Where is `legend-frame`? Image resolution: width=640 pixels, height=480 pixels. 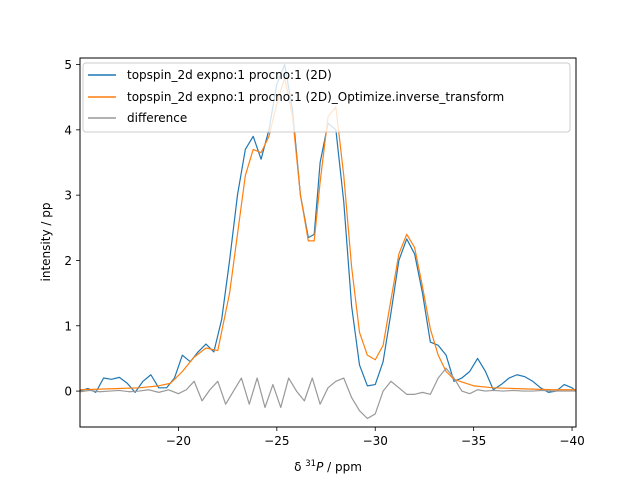 legend-frame is located at coordinates (326, 97).